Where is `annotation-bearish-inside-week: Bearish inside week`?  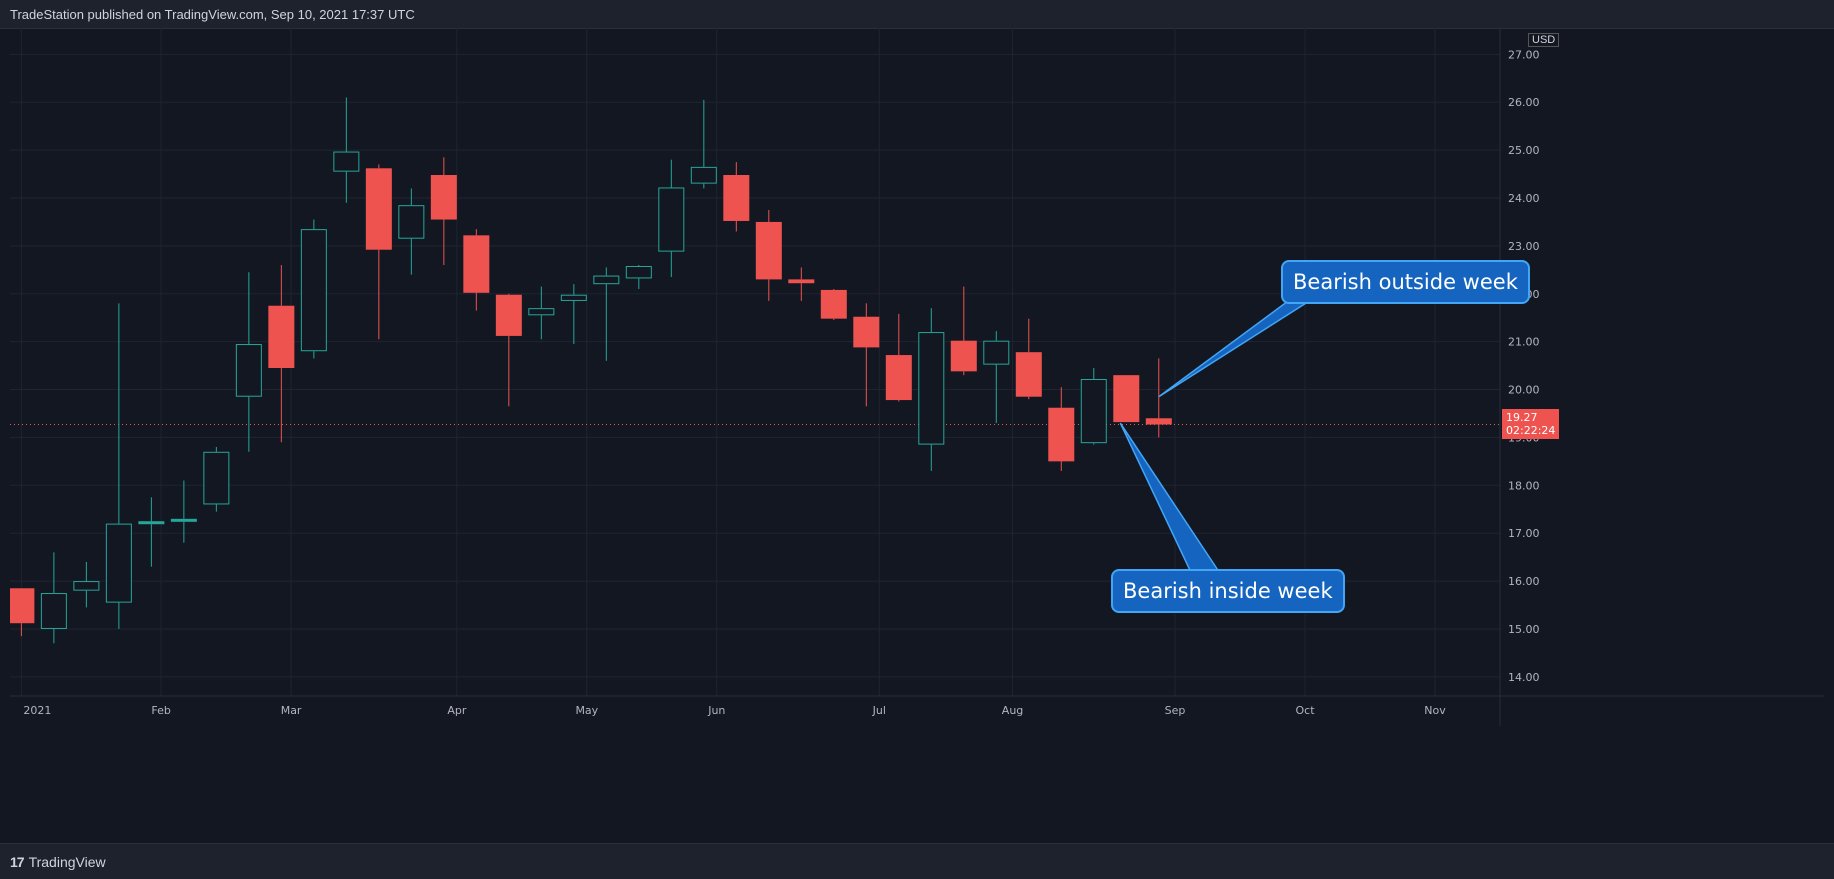
annotation-bearish-inside-week: Bearish inside week is located at coordinates (1228, 591).